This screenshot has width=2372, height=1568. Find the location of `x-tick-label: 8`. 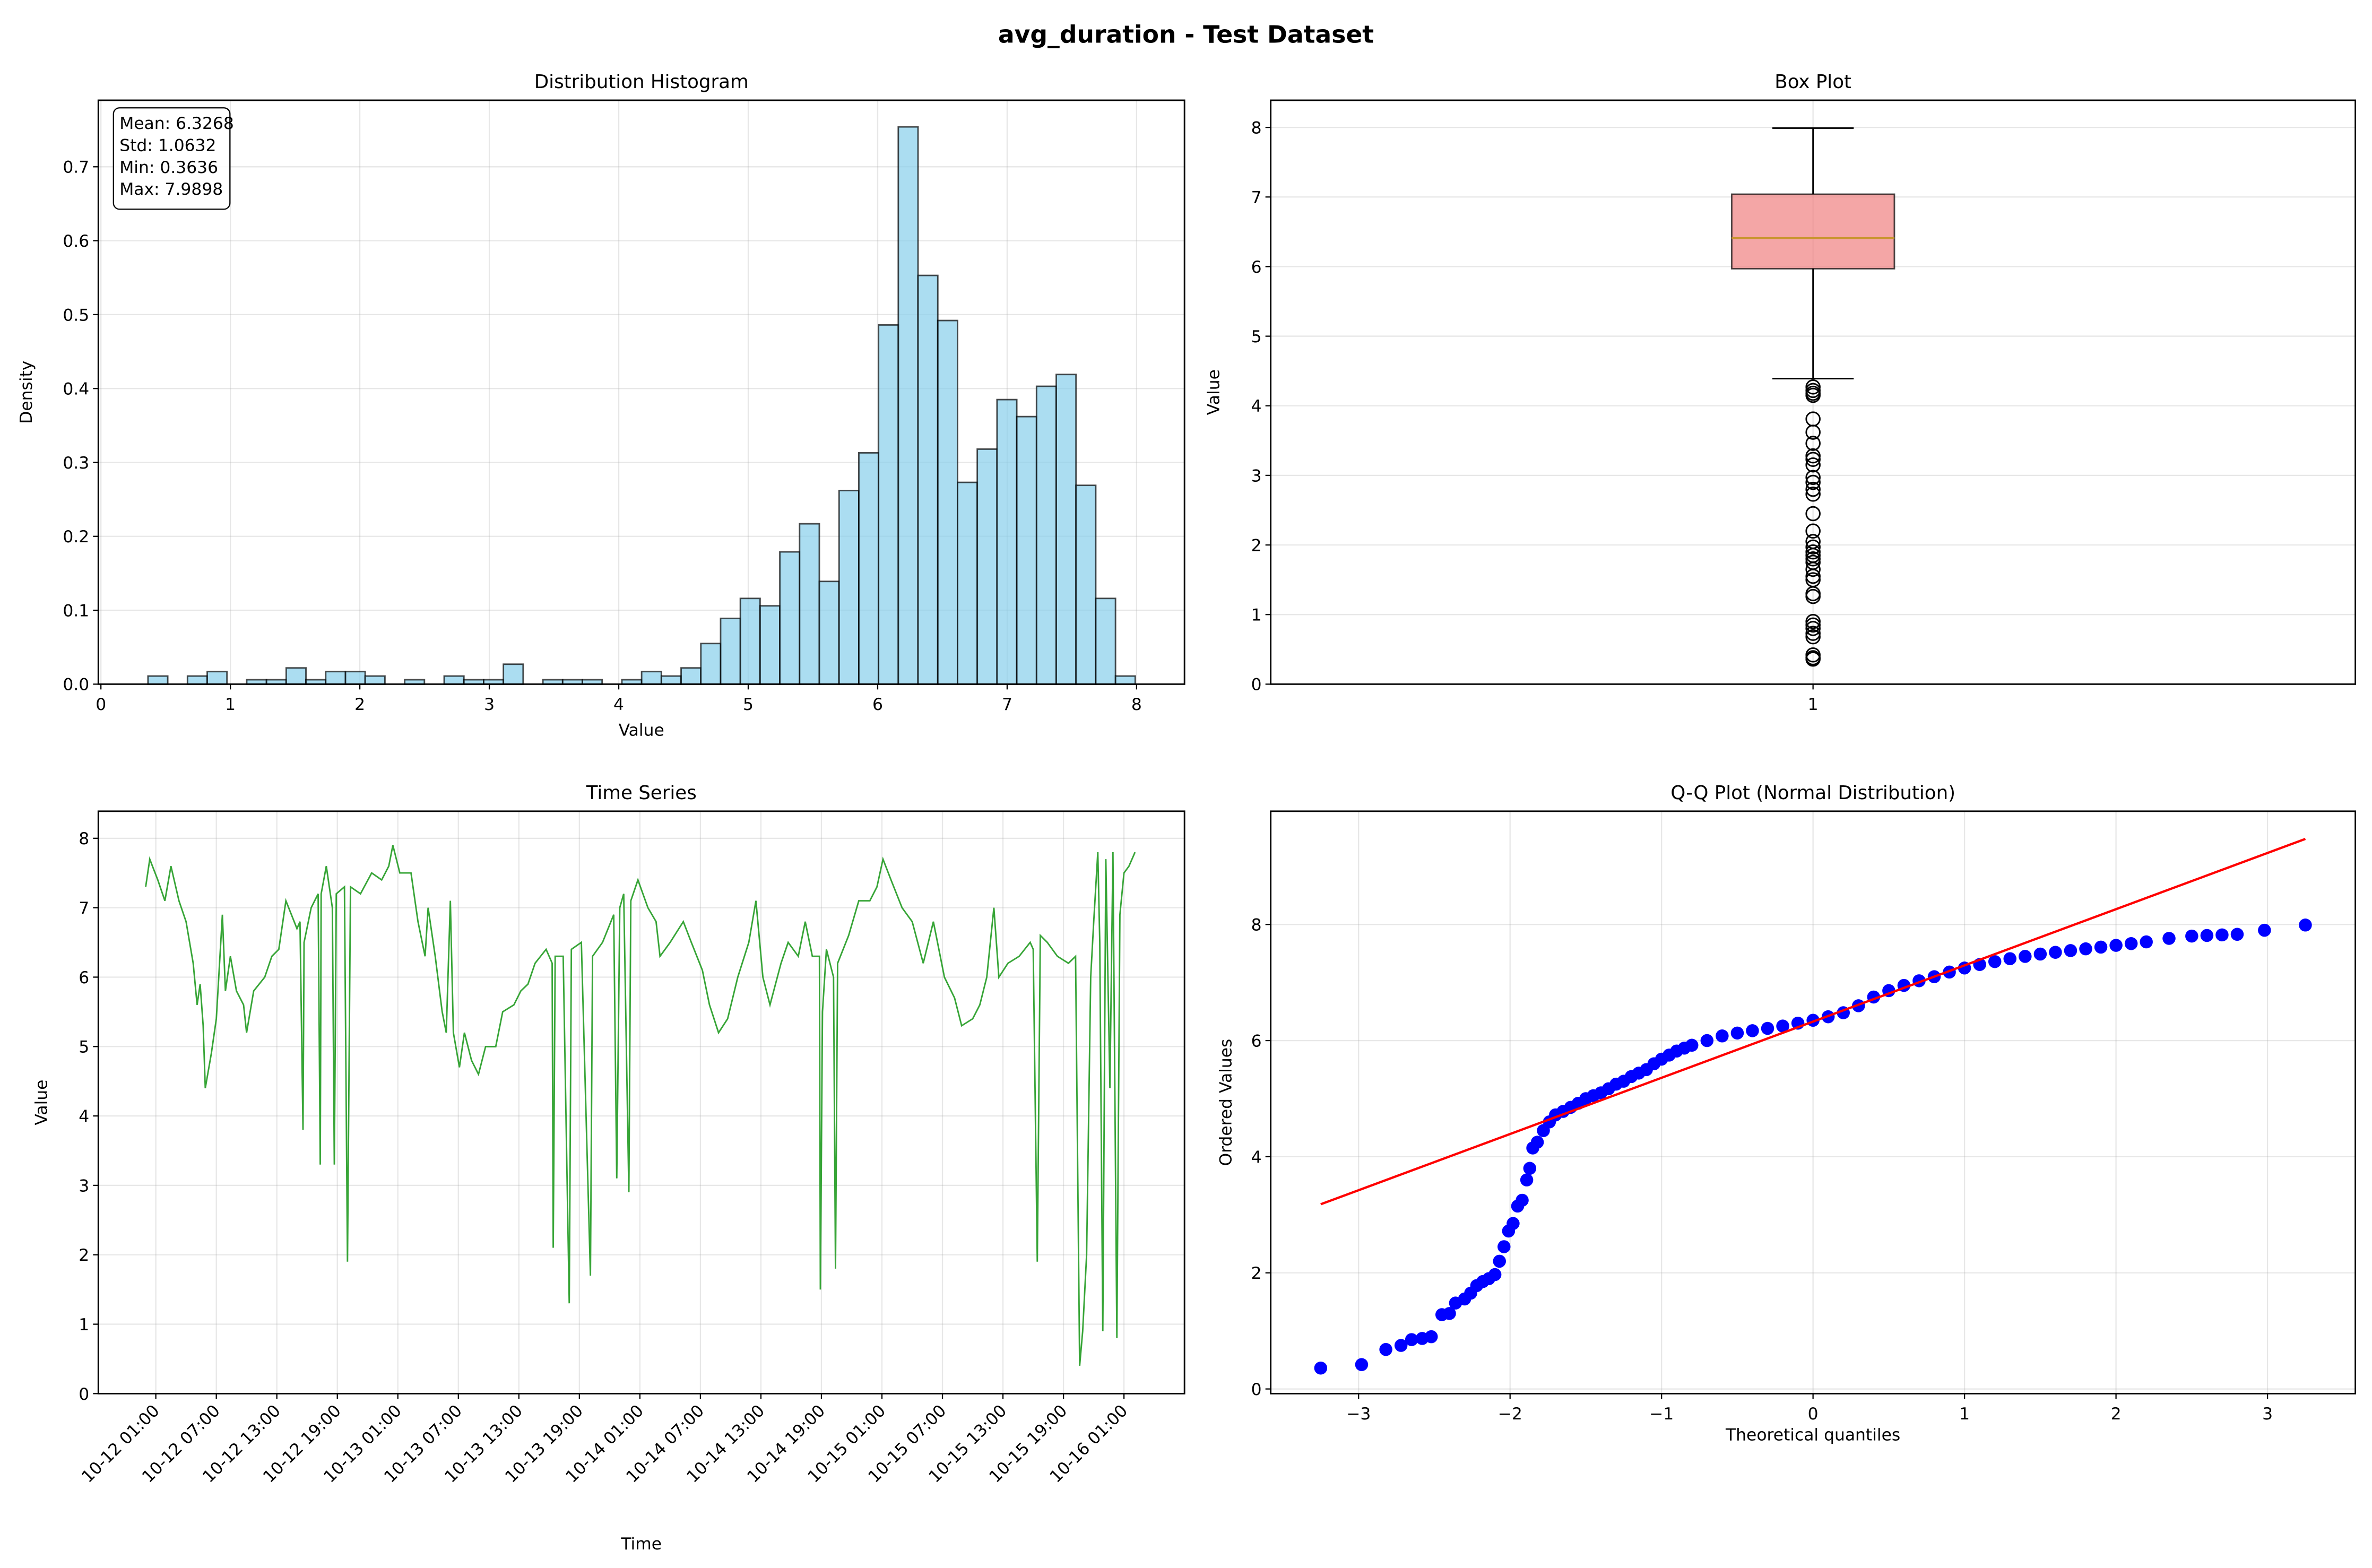

x-tick-label: 8 is located at coordinates (1136, 704).